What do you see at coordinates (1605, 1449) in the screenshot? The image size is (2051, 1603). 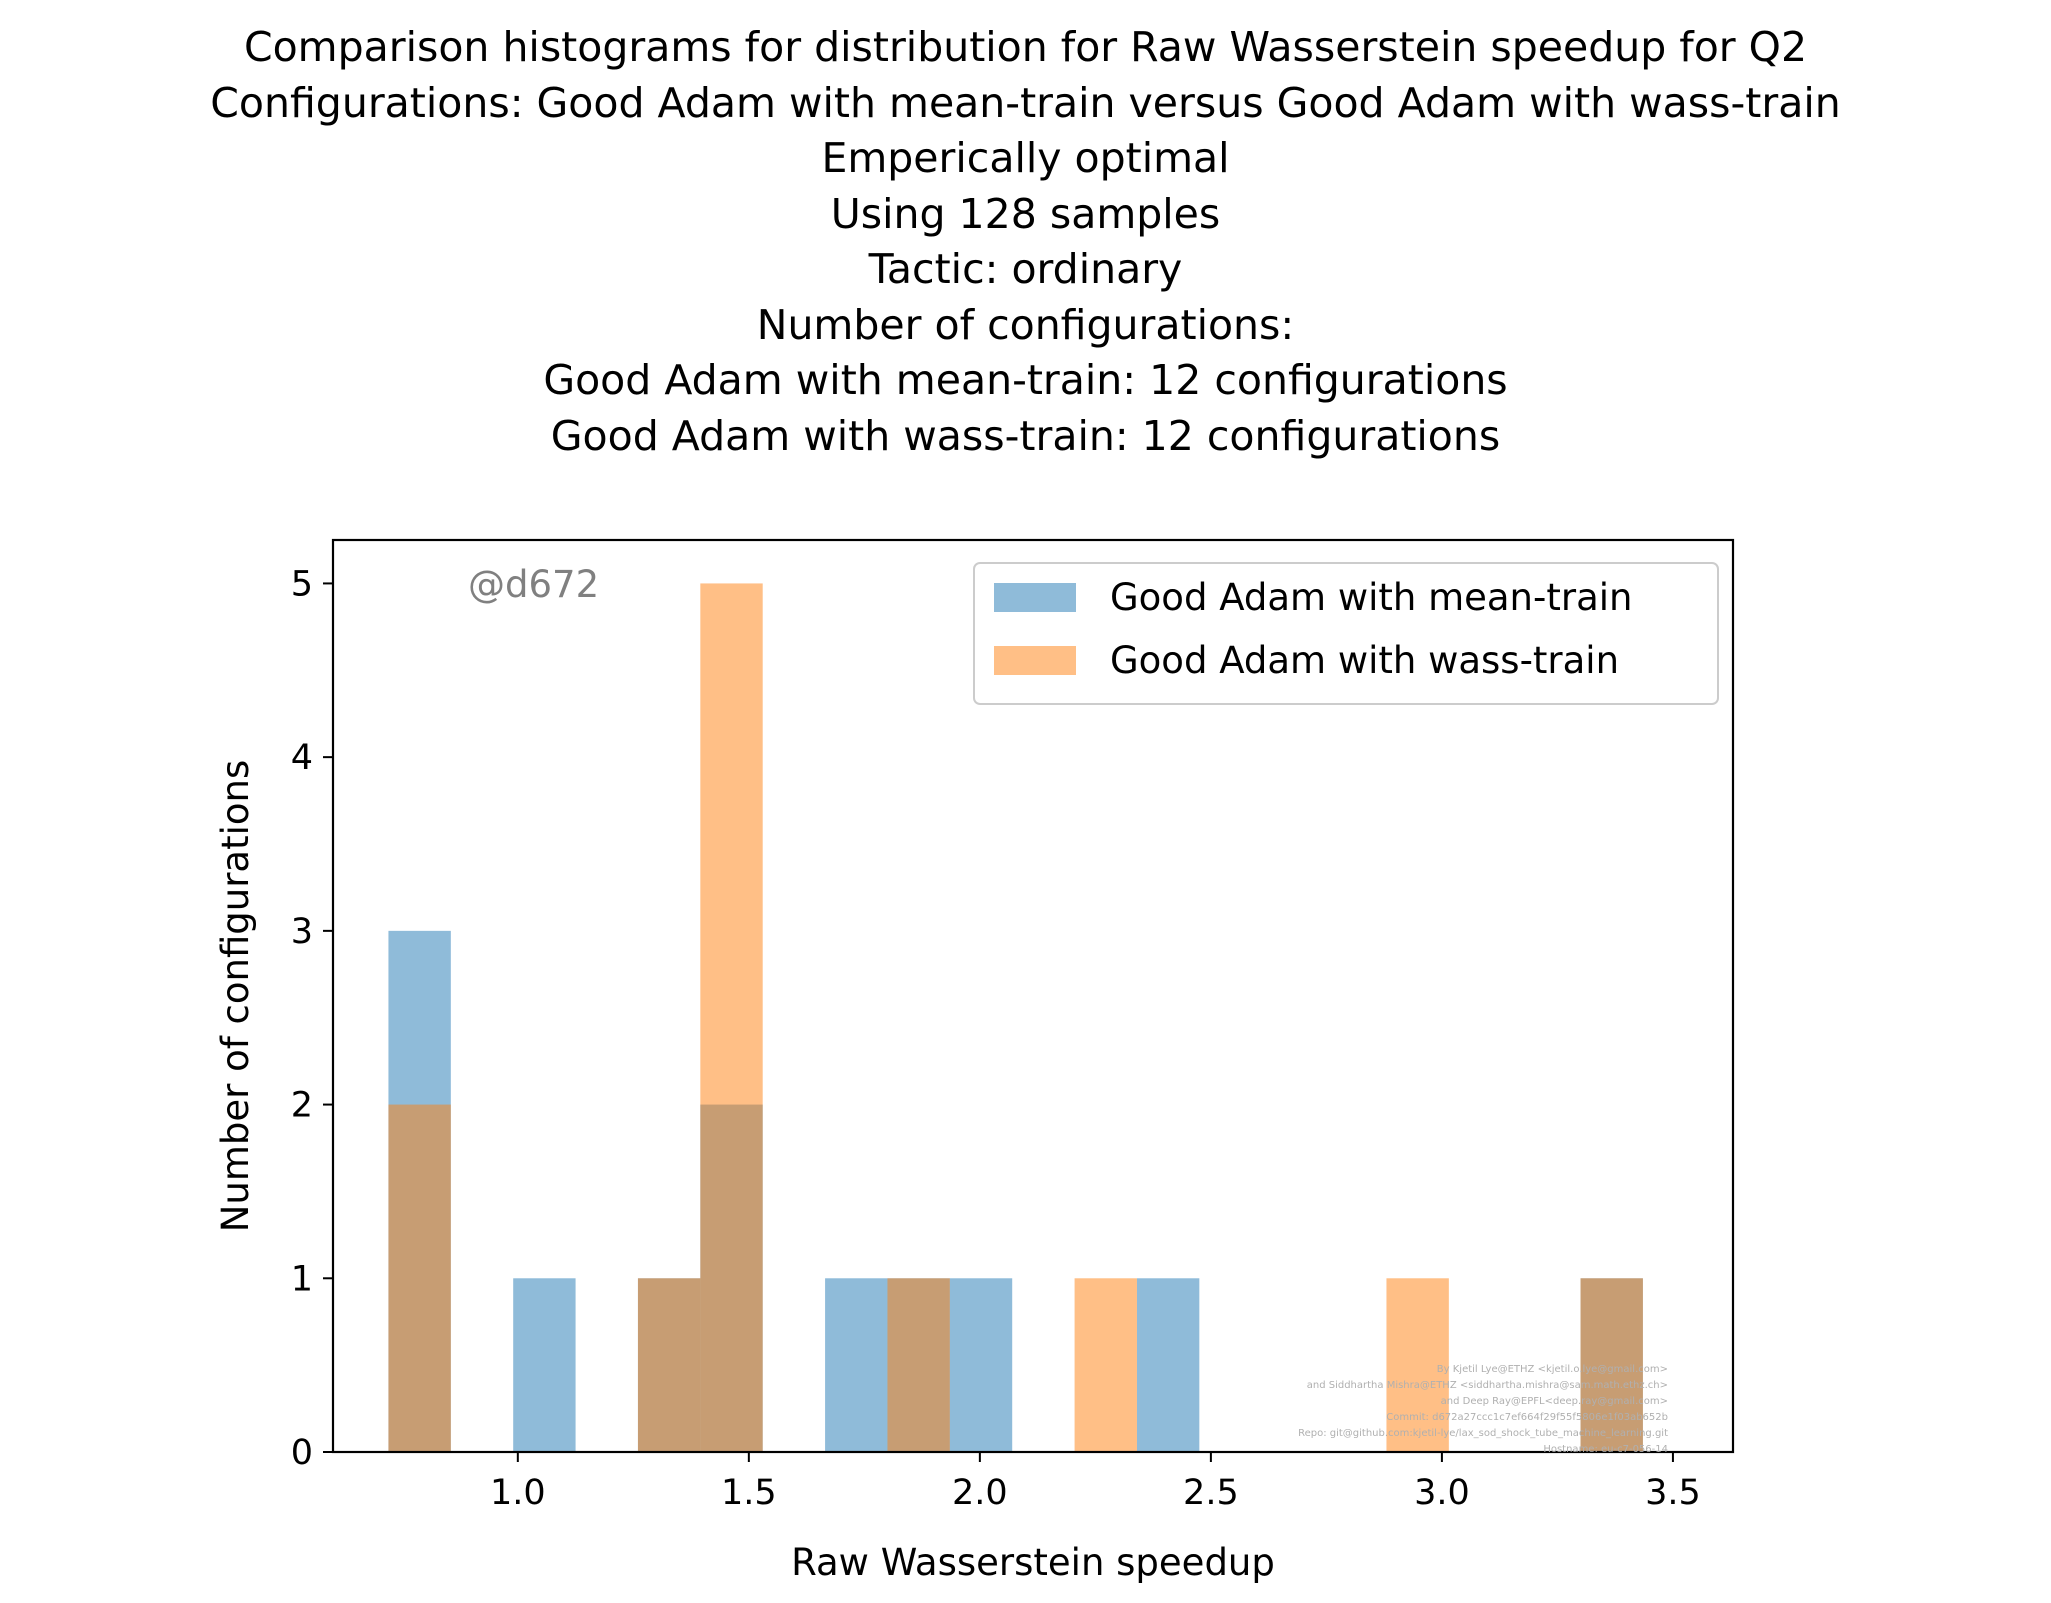 I see `credits-line: Hostname: eu-c7-056-14` at bounding box center [1605, 1449].